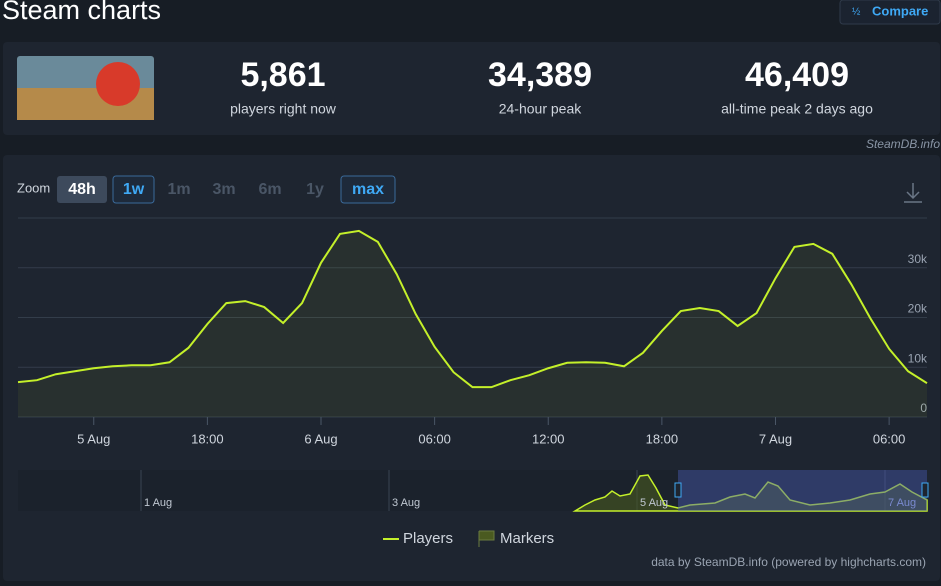 The image size is (941, 586). What do you see at coordinates (900, 10) in the screenshot?
I see `compare-label: Compare` at bounding box center [900, 10].